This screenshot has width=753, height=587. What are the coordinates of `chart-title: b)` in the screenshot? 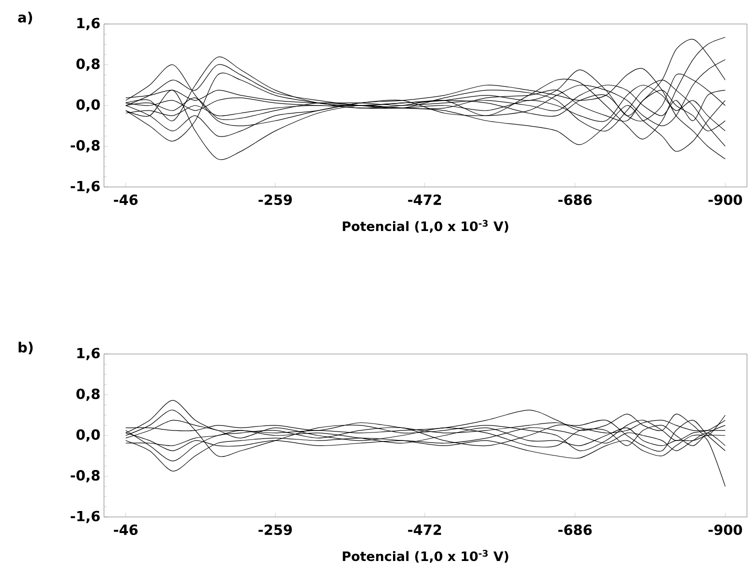 It's located at (25, 348).